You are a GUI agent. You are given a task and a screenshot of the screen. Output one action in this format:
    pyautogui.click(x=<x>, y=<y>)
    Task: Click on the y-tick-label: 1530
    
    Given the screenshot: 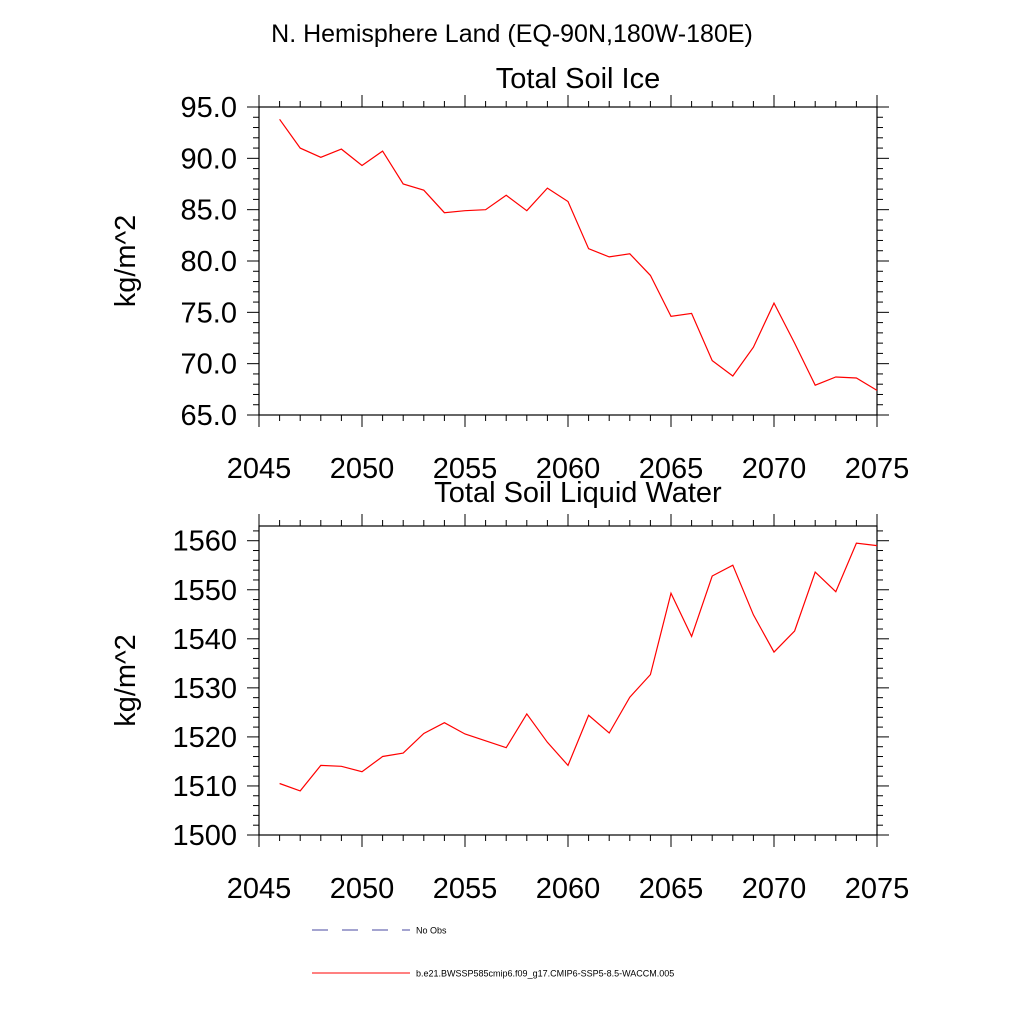 What is the action you would take?
    pyautogui.click(x=204, y=689)
    